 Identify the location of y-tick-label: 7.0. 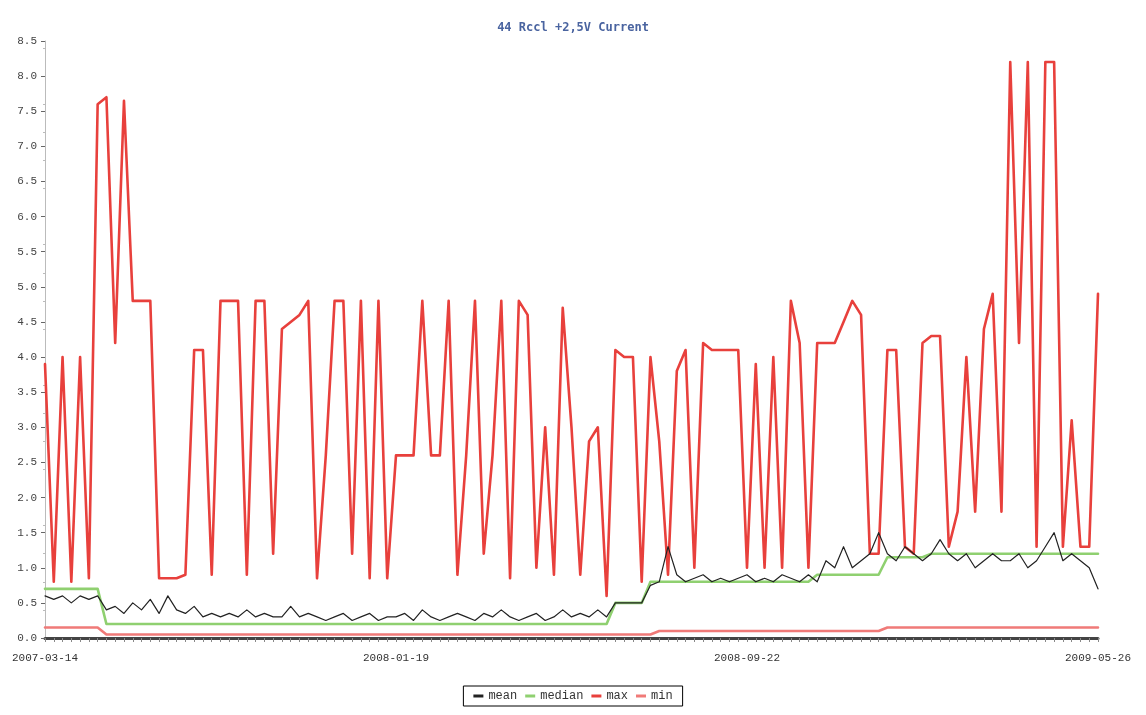
(27, 146).